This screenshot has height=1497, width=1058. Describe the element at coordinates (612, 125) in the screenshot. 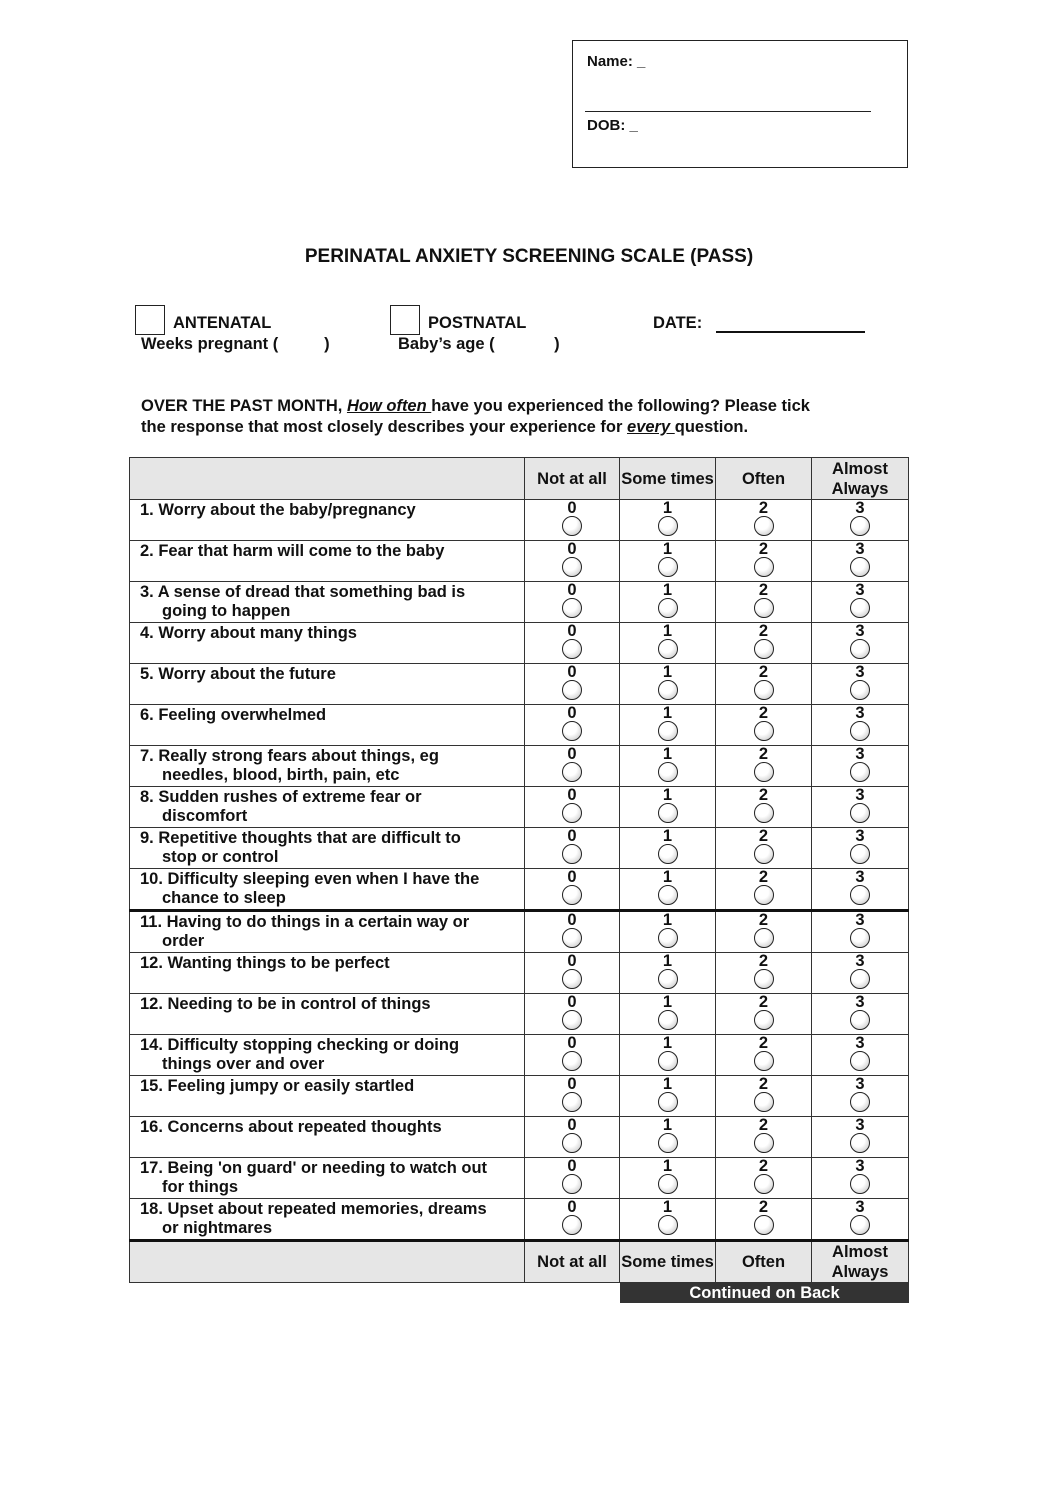

I see `dob-field: DOB: _` at that location.